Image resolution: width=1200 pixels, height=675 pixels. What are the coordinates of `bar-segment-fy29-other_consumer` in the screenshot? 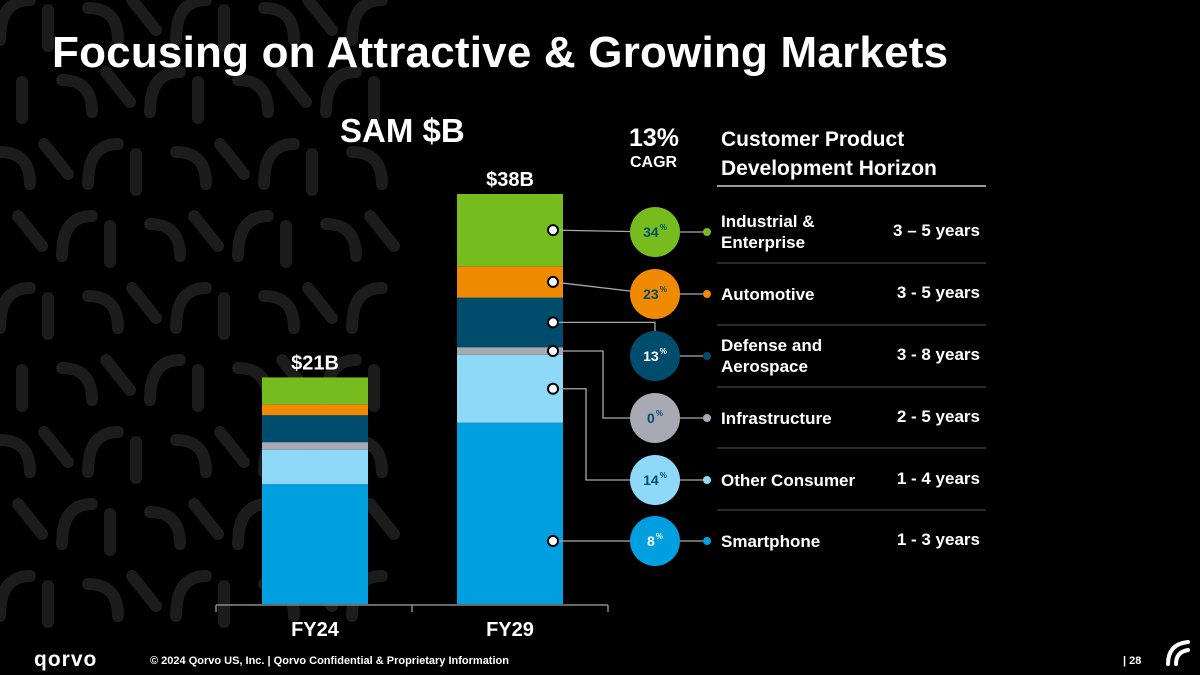 It's located at (510, 388).